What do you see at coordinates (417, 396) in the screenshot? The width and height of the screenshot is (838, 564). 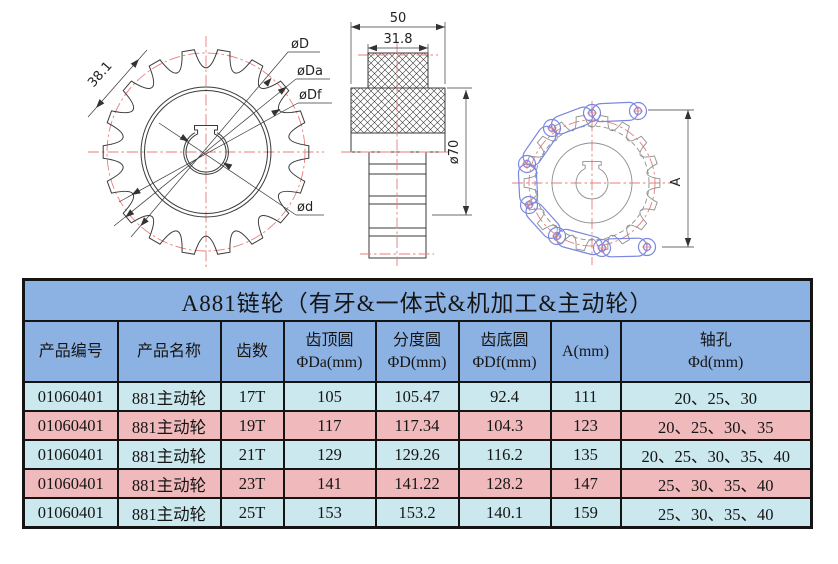 I see `table-cell: 105.47` at bounding box center [417, 396].